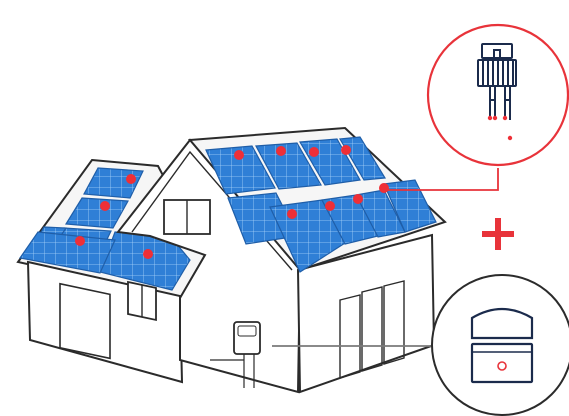 The width and height of the screenshot is (569, 416). What do you see at coordinates (500, 128) in the screenshot?
I see `optimizer-lead-tips` at bounding box center [500, 128].